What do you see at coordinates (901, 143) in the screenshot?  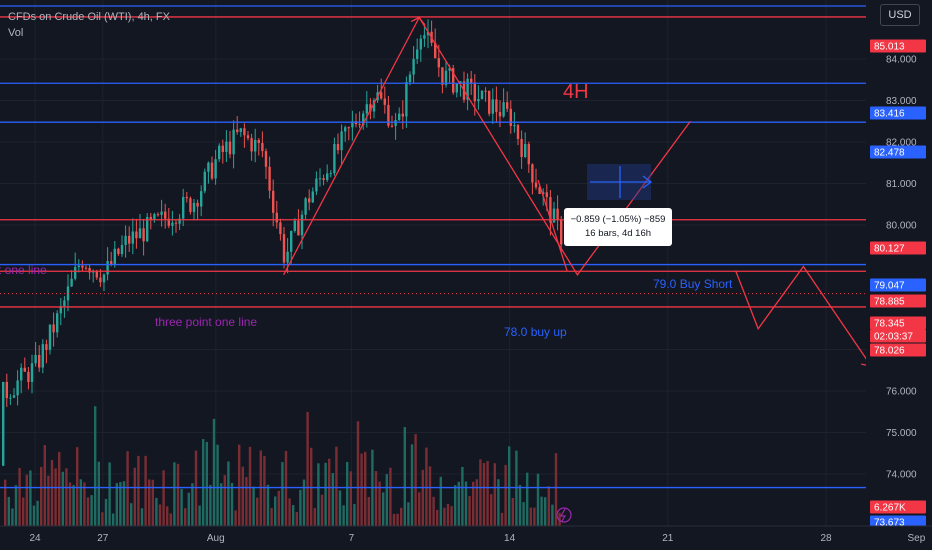 I see `price-tick: 82.000` at bounding box center [901, 143].